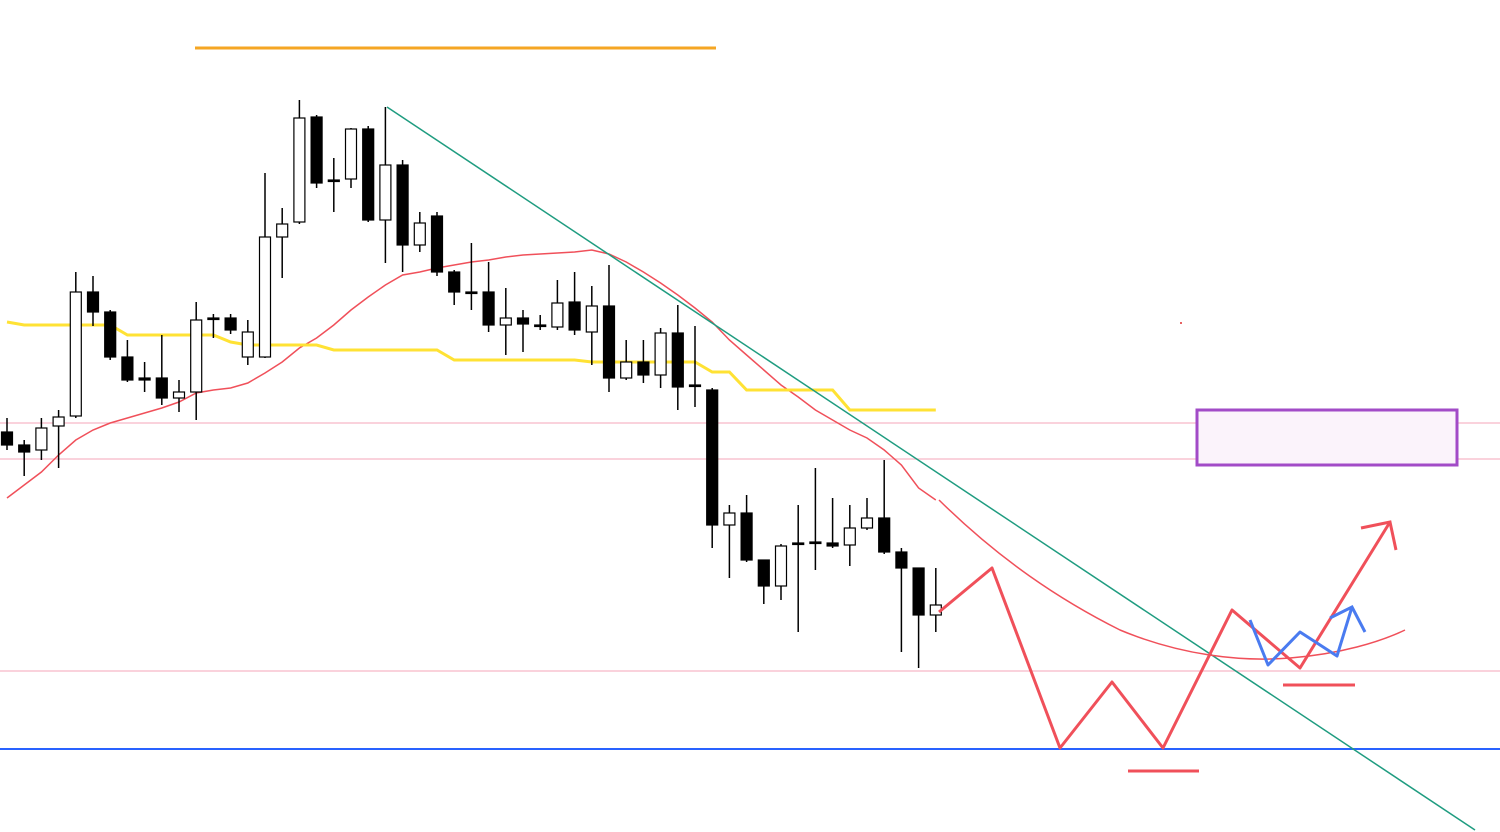  Describe the element at coordinates (1327, 437) in the screenshot. I see `zone-box` at that location.